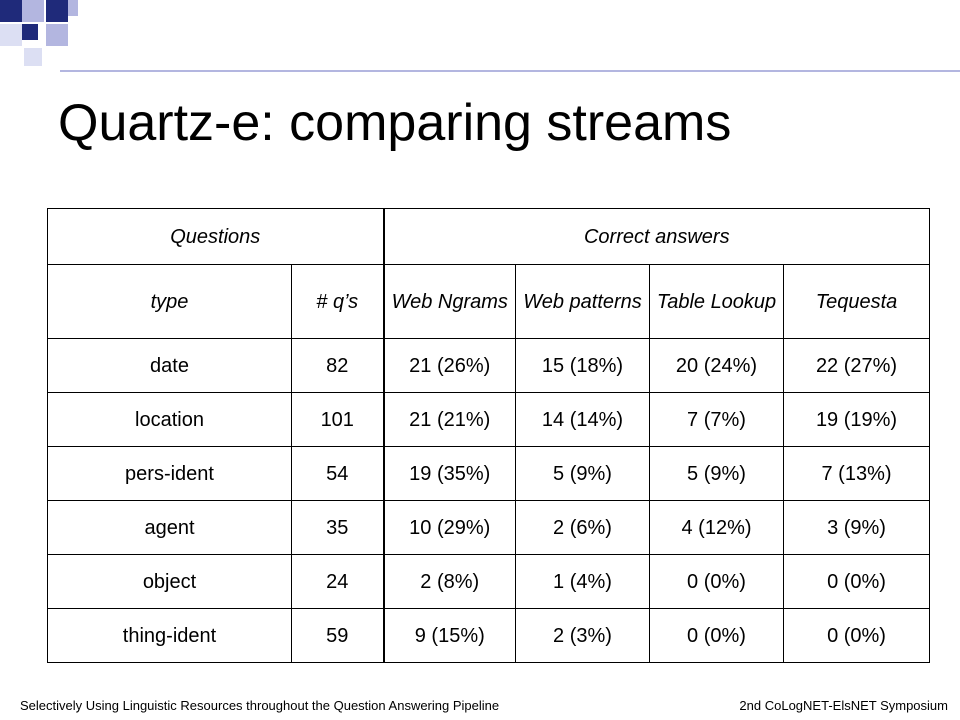  I want to click on column-header-tequesta: Tequesta, so click(856, 301).